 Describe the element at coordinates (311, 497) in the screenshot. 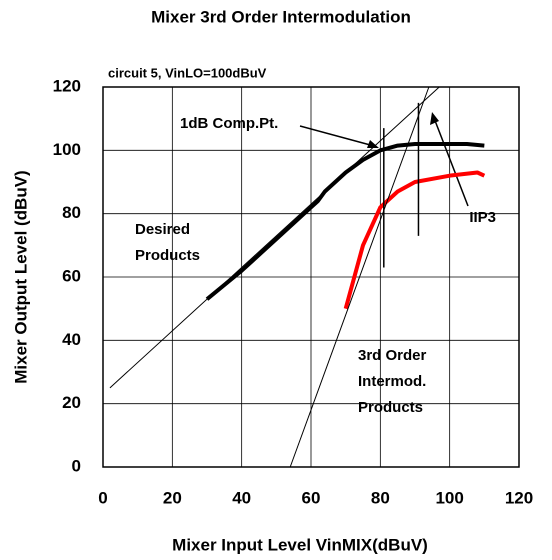

I see `x-tick-label: 60` at that location.